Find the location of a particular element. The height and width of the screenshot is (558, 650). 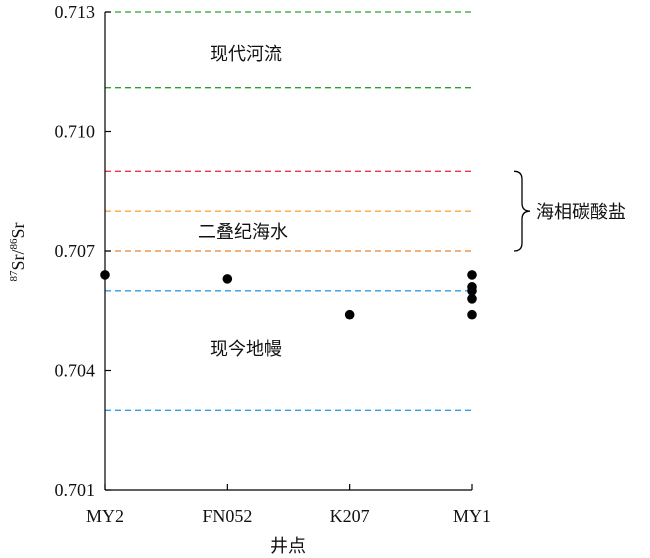

annotation-modern-river: 现代河流 is located at coordinates (246, 54).